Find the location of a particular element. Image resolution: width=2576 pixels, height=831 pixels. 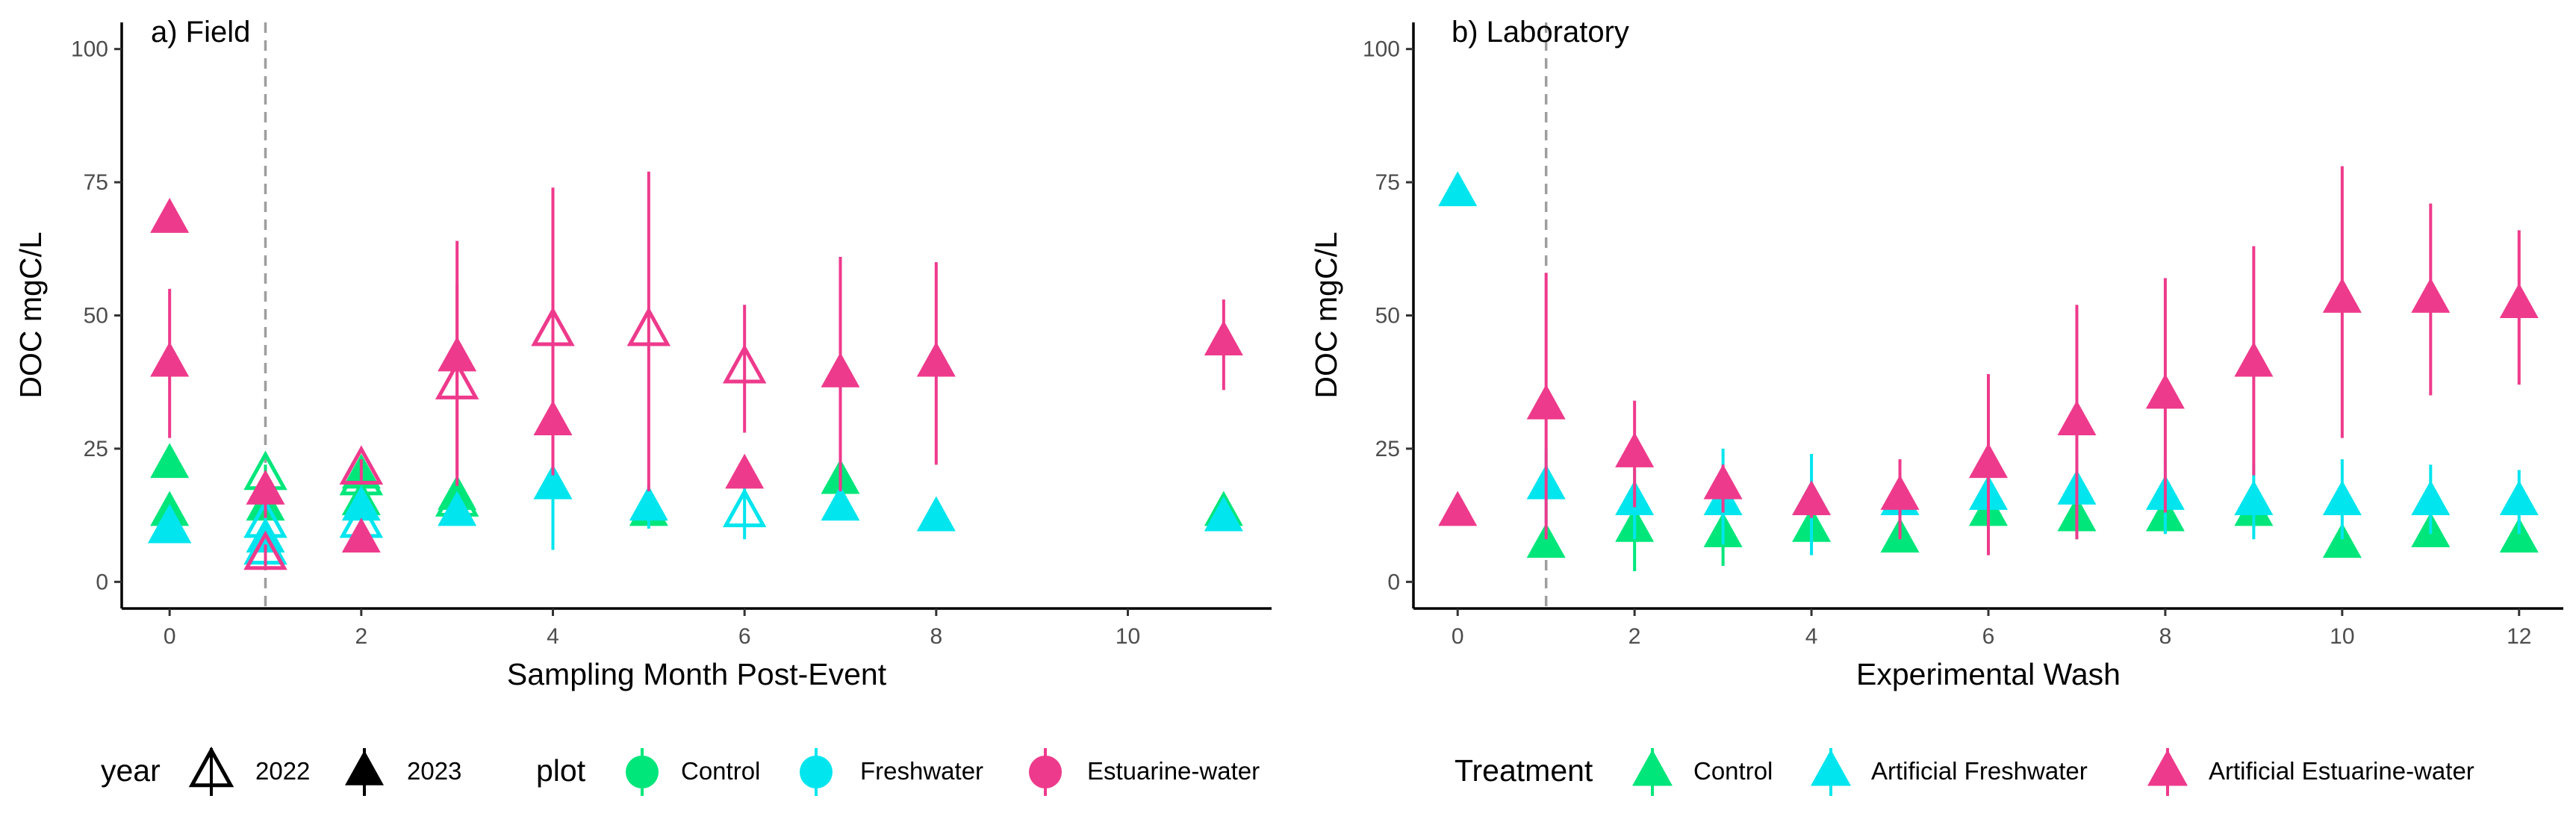

panel-b-x-tick-label: 12 is located at coordinates (2519, 636).